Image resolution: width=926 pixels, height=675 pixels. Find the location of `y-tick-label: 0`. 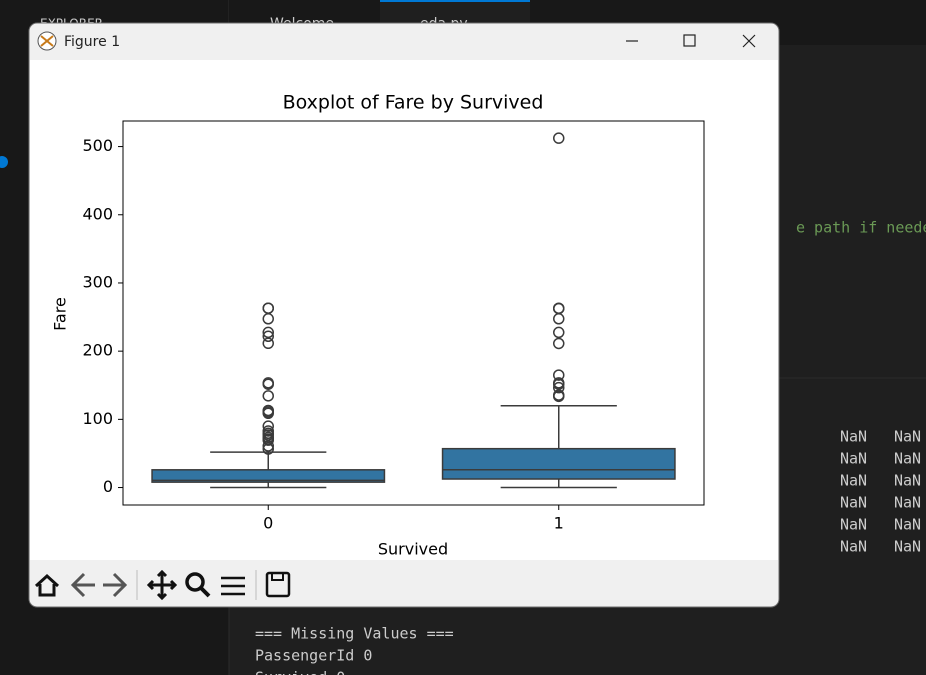

y-tick-label: 0 is located at coordinates (108, 486).